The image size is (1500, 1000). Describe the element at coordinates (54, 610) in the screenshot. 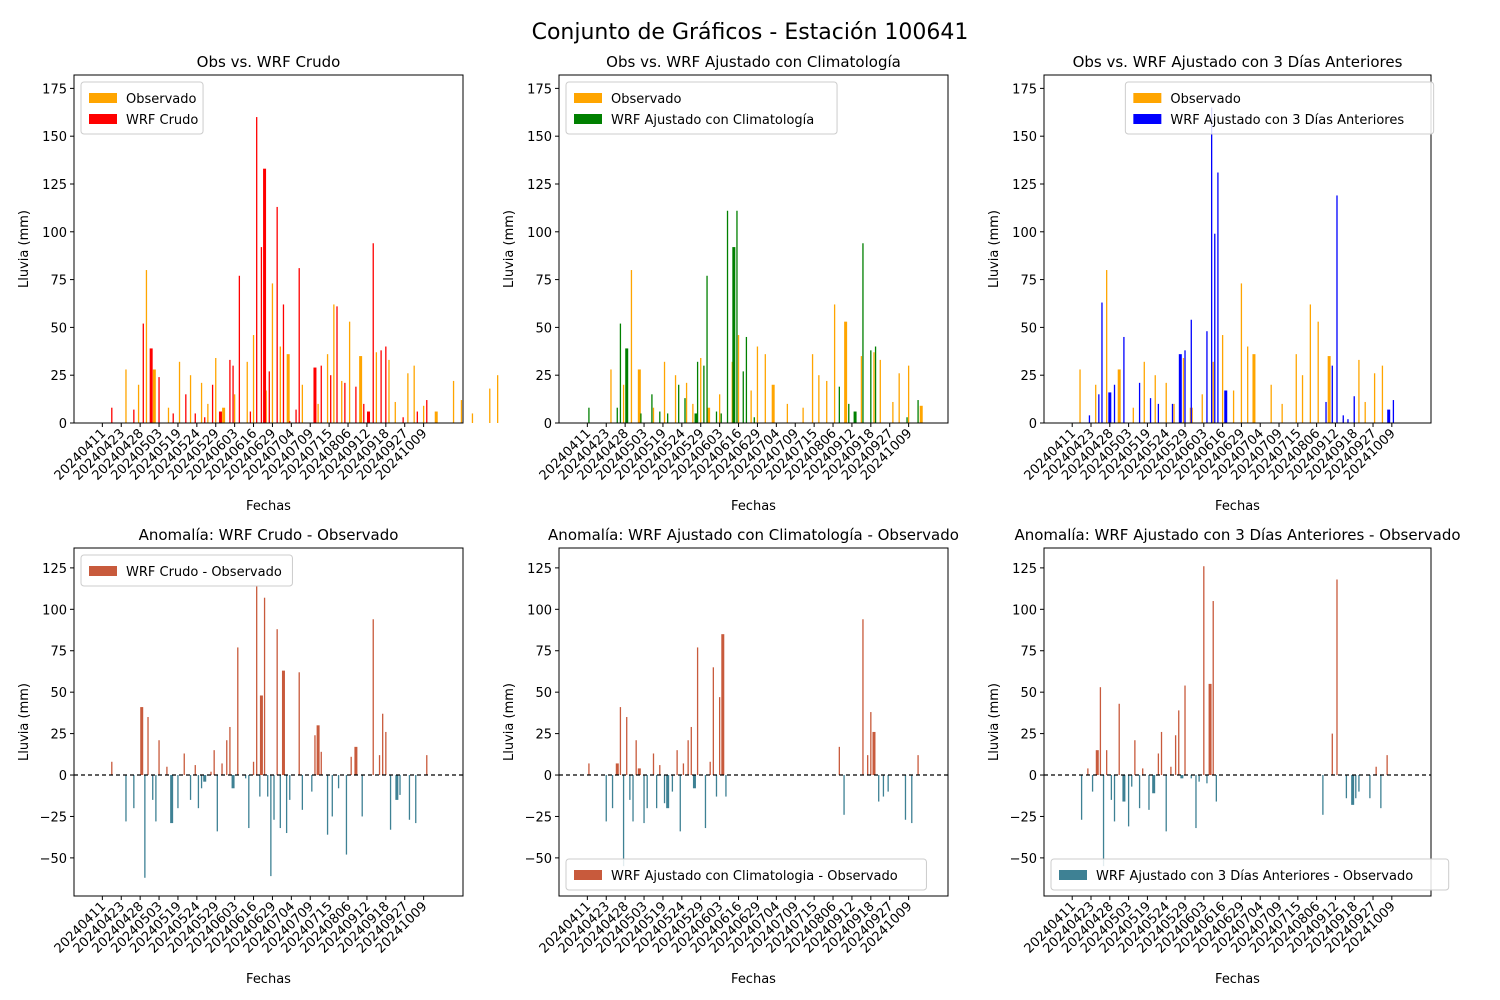

I see `y-tick-label: 100` at that location.